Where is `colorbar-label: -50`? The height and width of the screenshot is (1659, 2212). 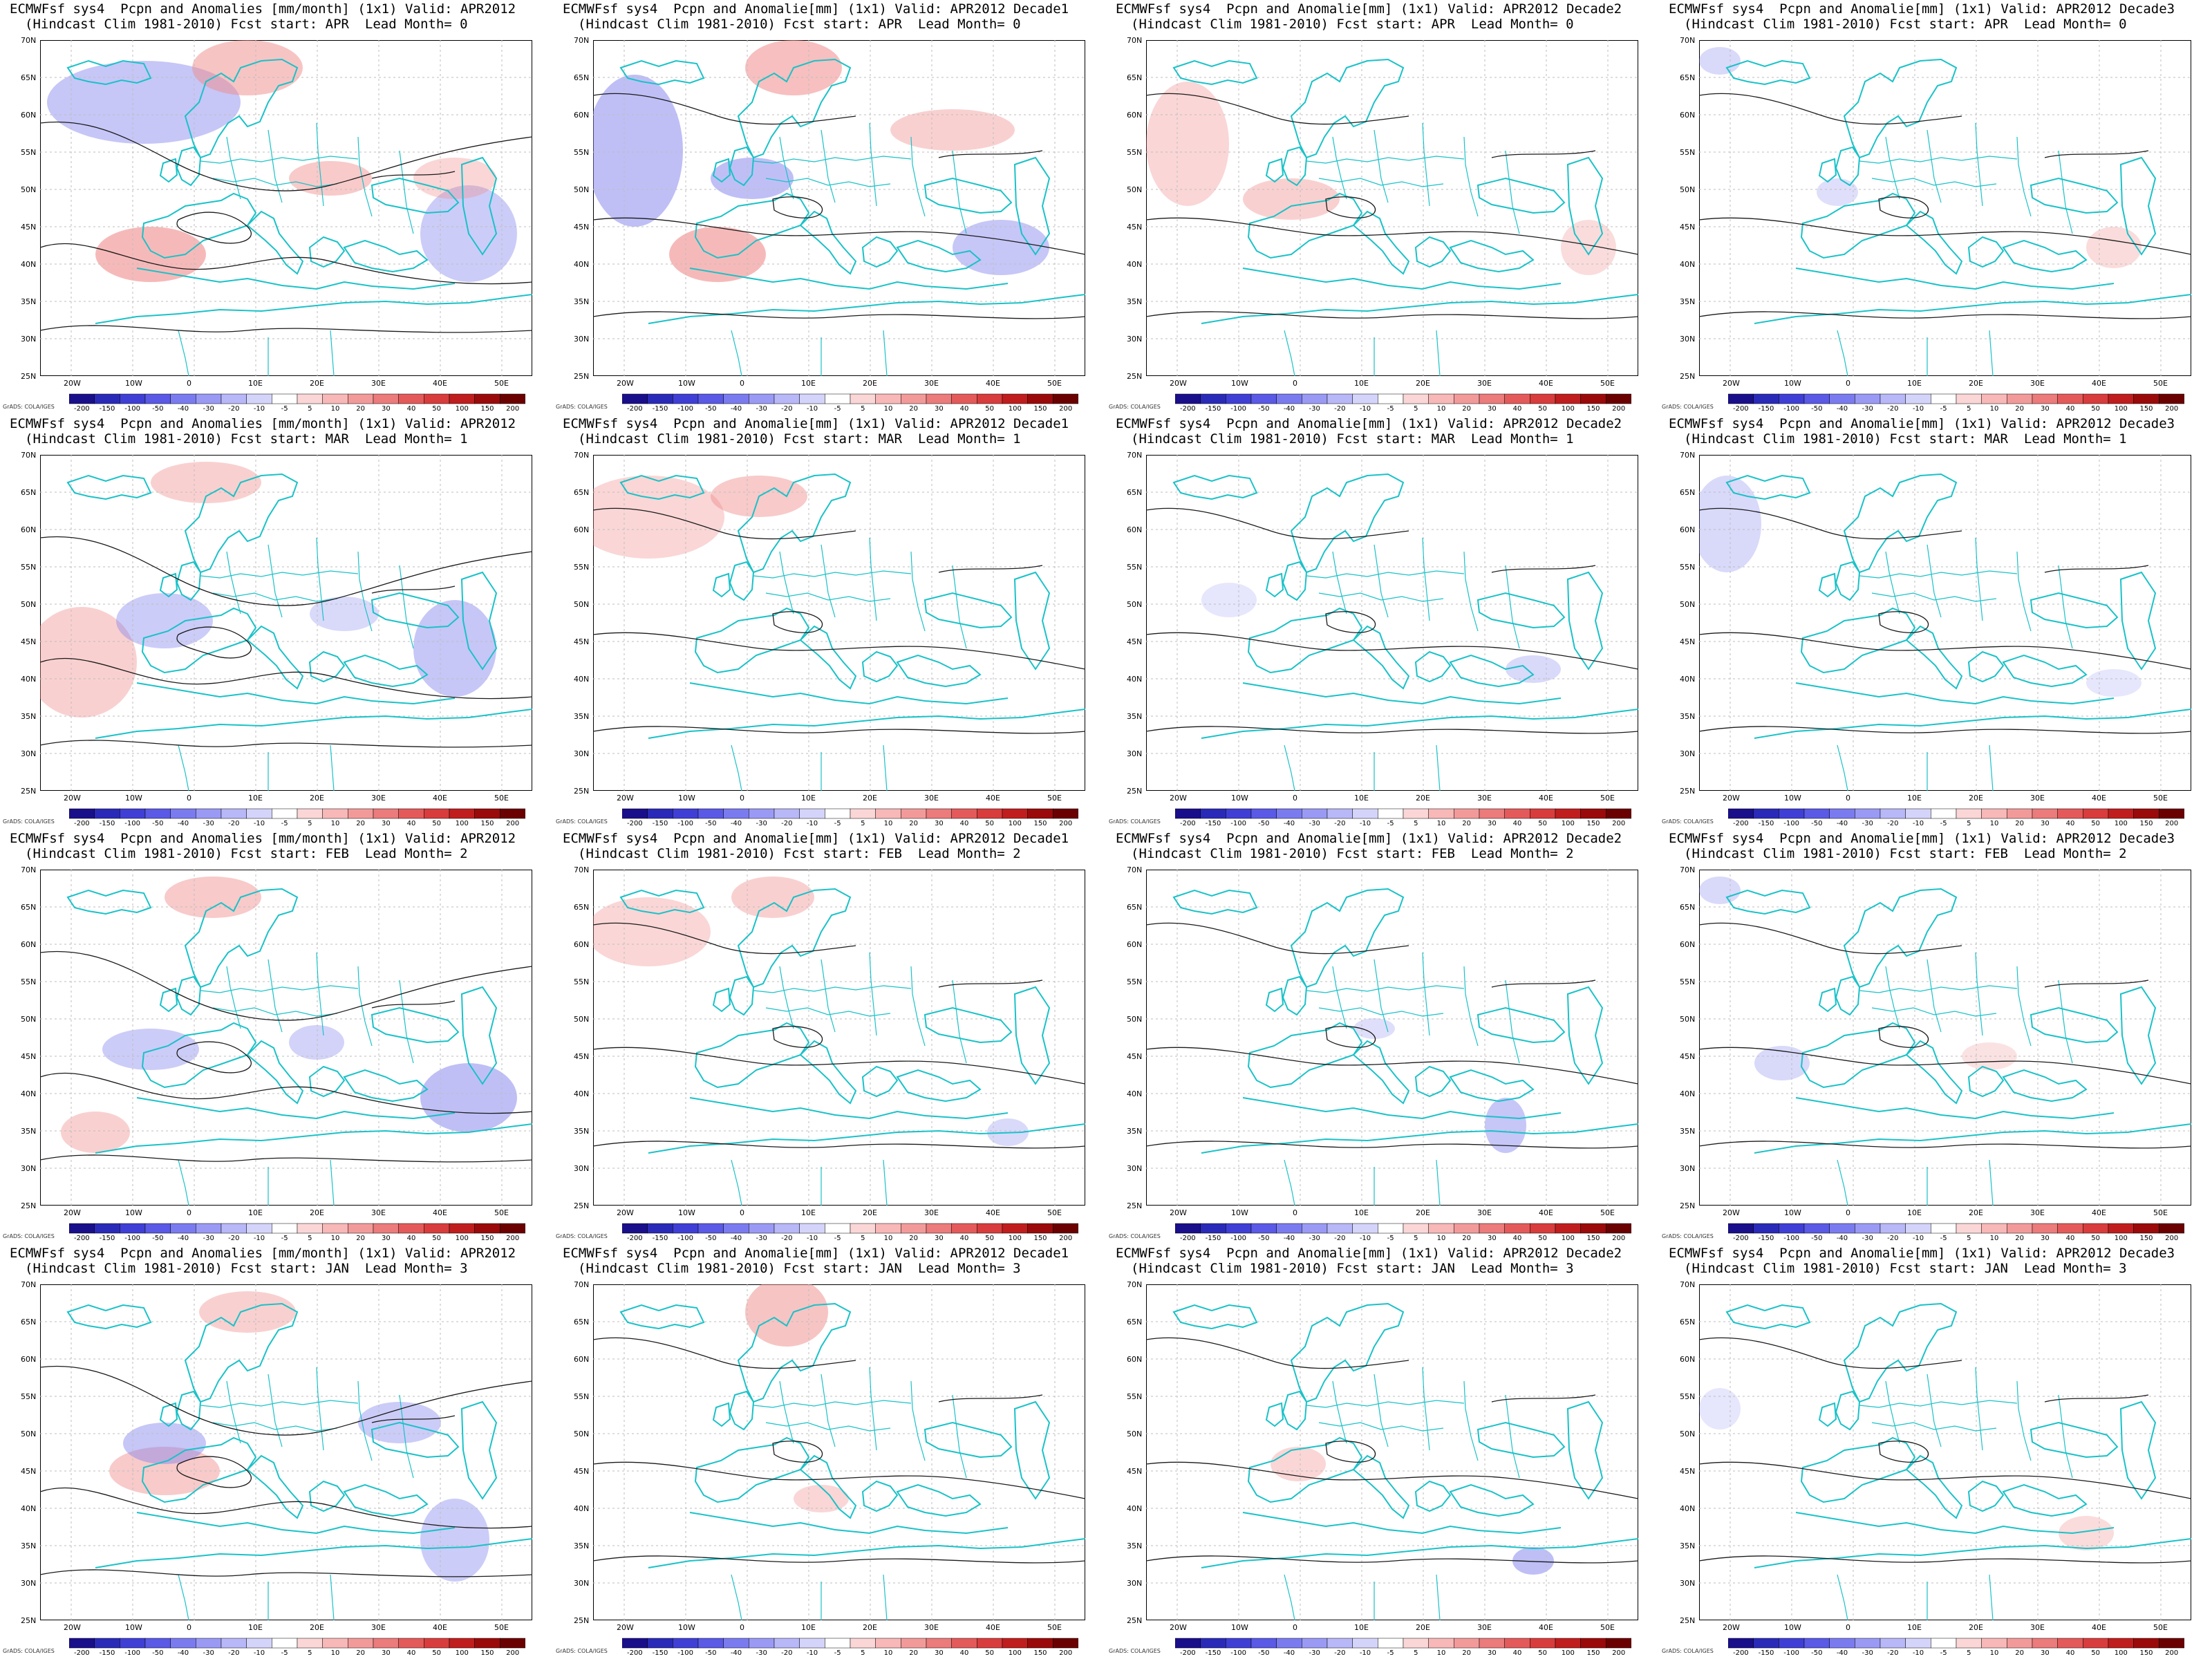 colorbar-label: -50 is located at coordinates (1817, 1238).